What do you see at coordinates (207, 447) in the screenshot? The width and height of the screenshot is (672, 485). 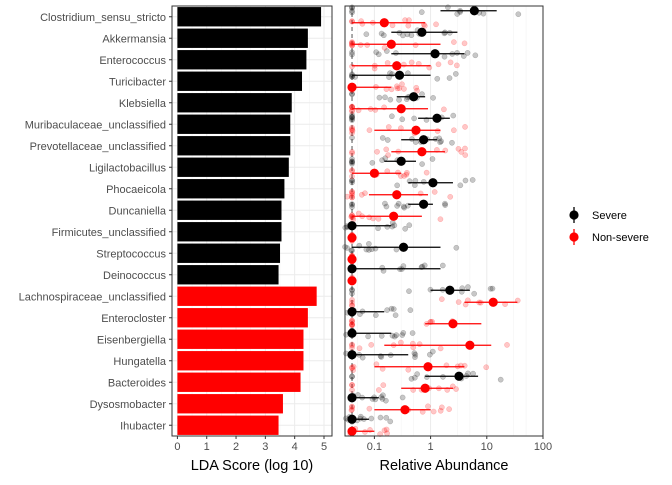 I see `lda-x-tick-label: 1` at bounding box center [207, 447].